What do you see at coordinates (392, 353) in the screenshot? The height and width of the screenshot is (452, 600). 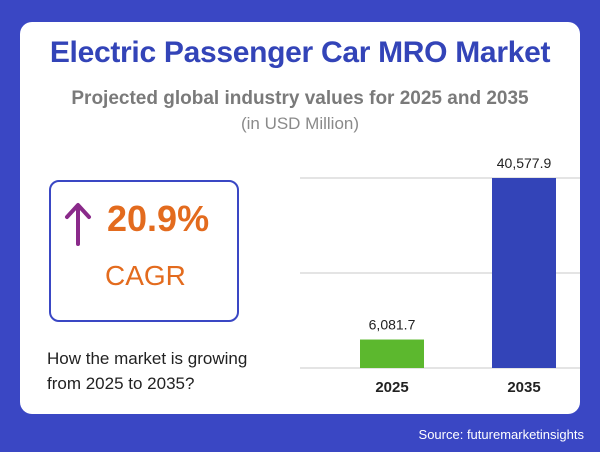 I see `bar-2025` at bounding box center [392, 353].